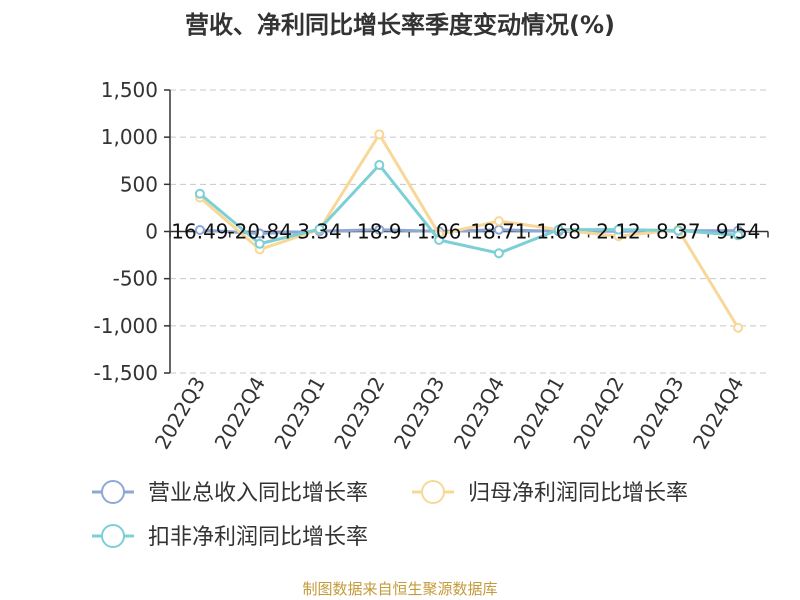  What do you see at coordinates (539, 413) in the screenshot?
I see `x-tick-label: 2024Q1` at bounding box center [539, 413].